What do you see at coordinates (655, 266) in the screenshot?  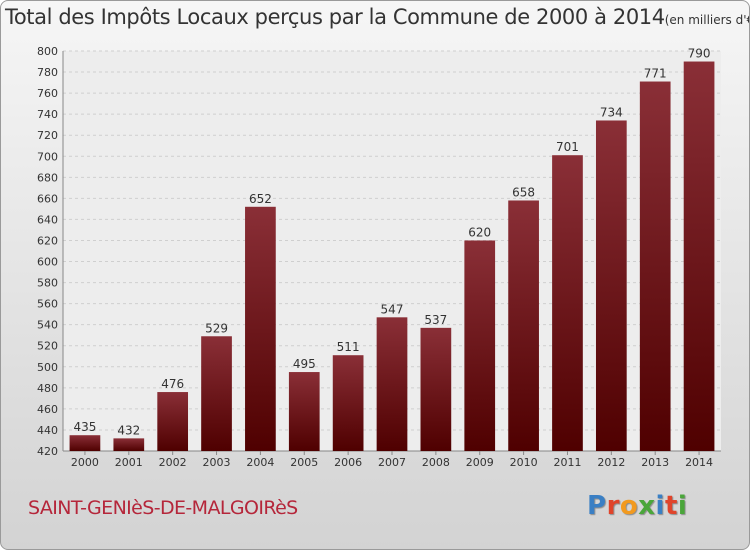 I see `bar-2013` at bounding box center [655, 266].